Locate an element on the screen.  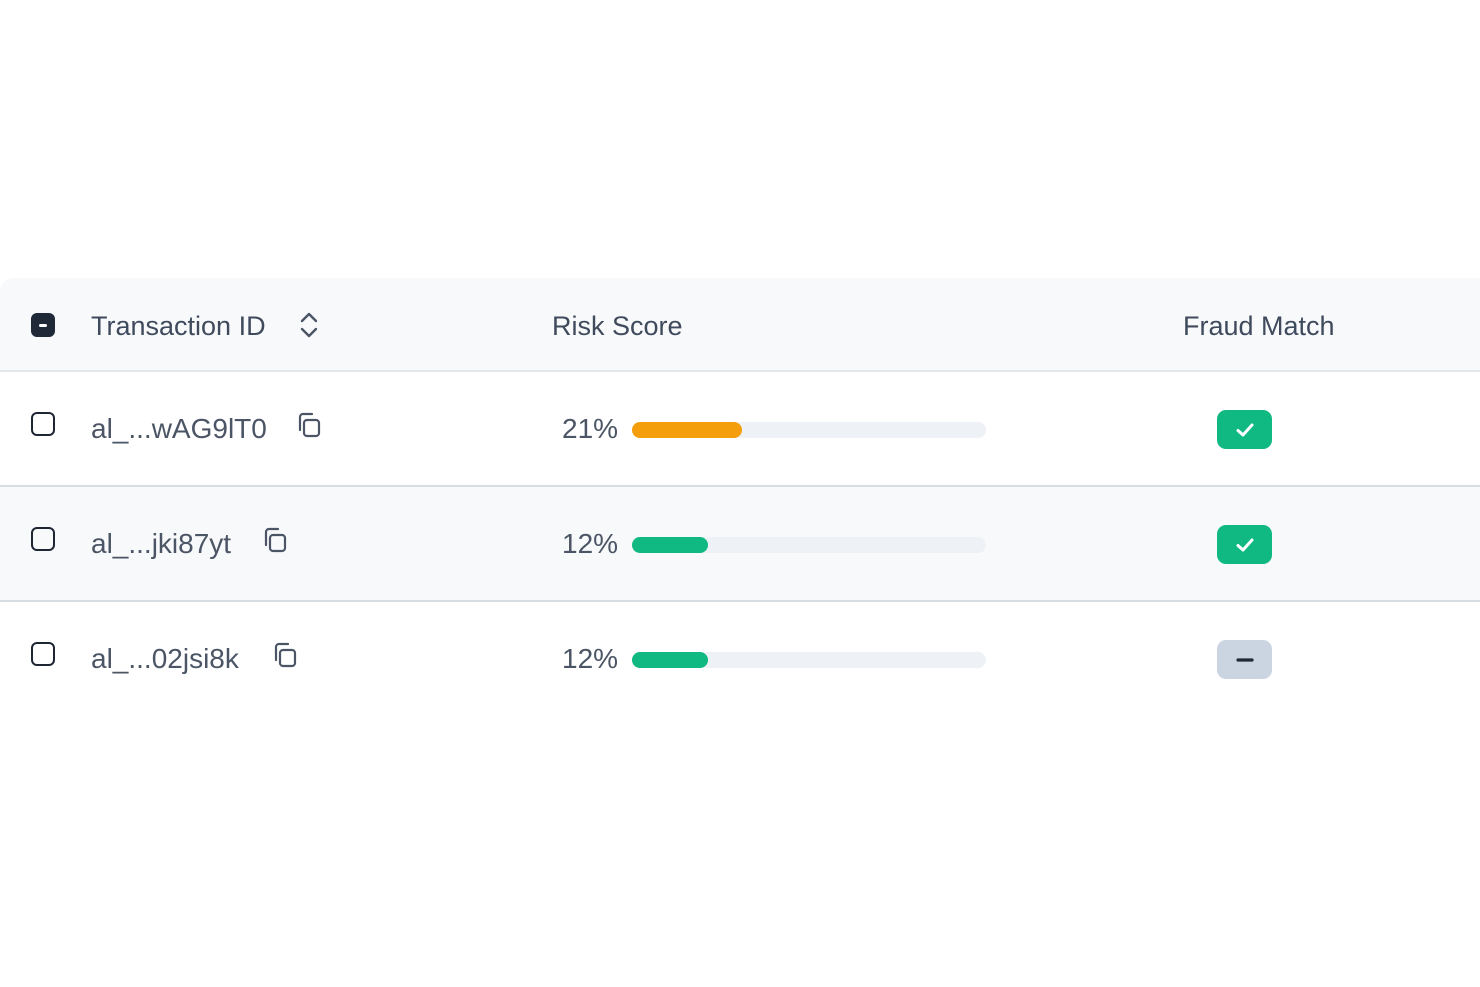
risk-score-value: 21% is located at coordinates (590, 428).